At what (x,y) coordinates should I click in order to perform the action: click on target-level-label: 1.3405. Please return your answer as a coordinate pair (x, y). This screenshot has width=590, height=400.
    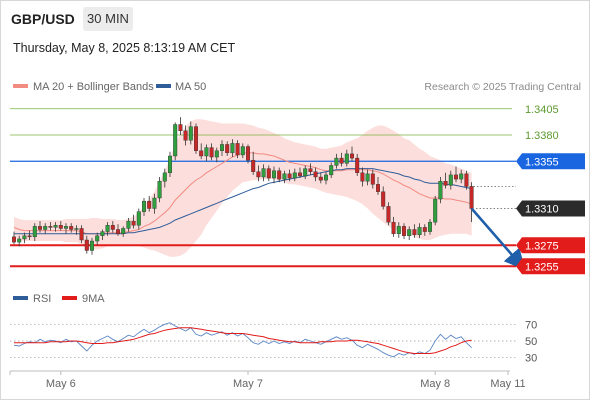
    Looking at the image, I should click on (542, 110).